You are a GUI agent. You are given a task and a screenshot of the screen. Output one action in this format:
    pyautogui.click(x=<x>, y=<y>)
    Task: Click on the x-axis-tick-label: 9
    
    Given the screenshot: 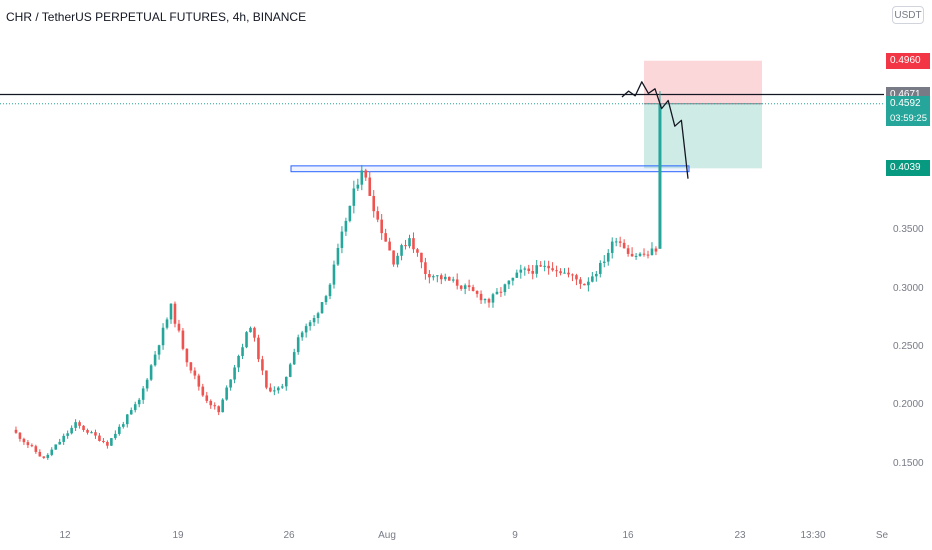 What is the action you would take?
    pyautogui.click(x=515, y=535)
    